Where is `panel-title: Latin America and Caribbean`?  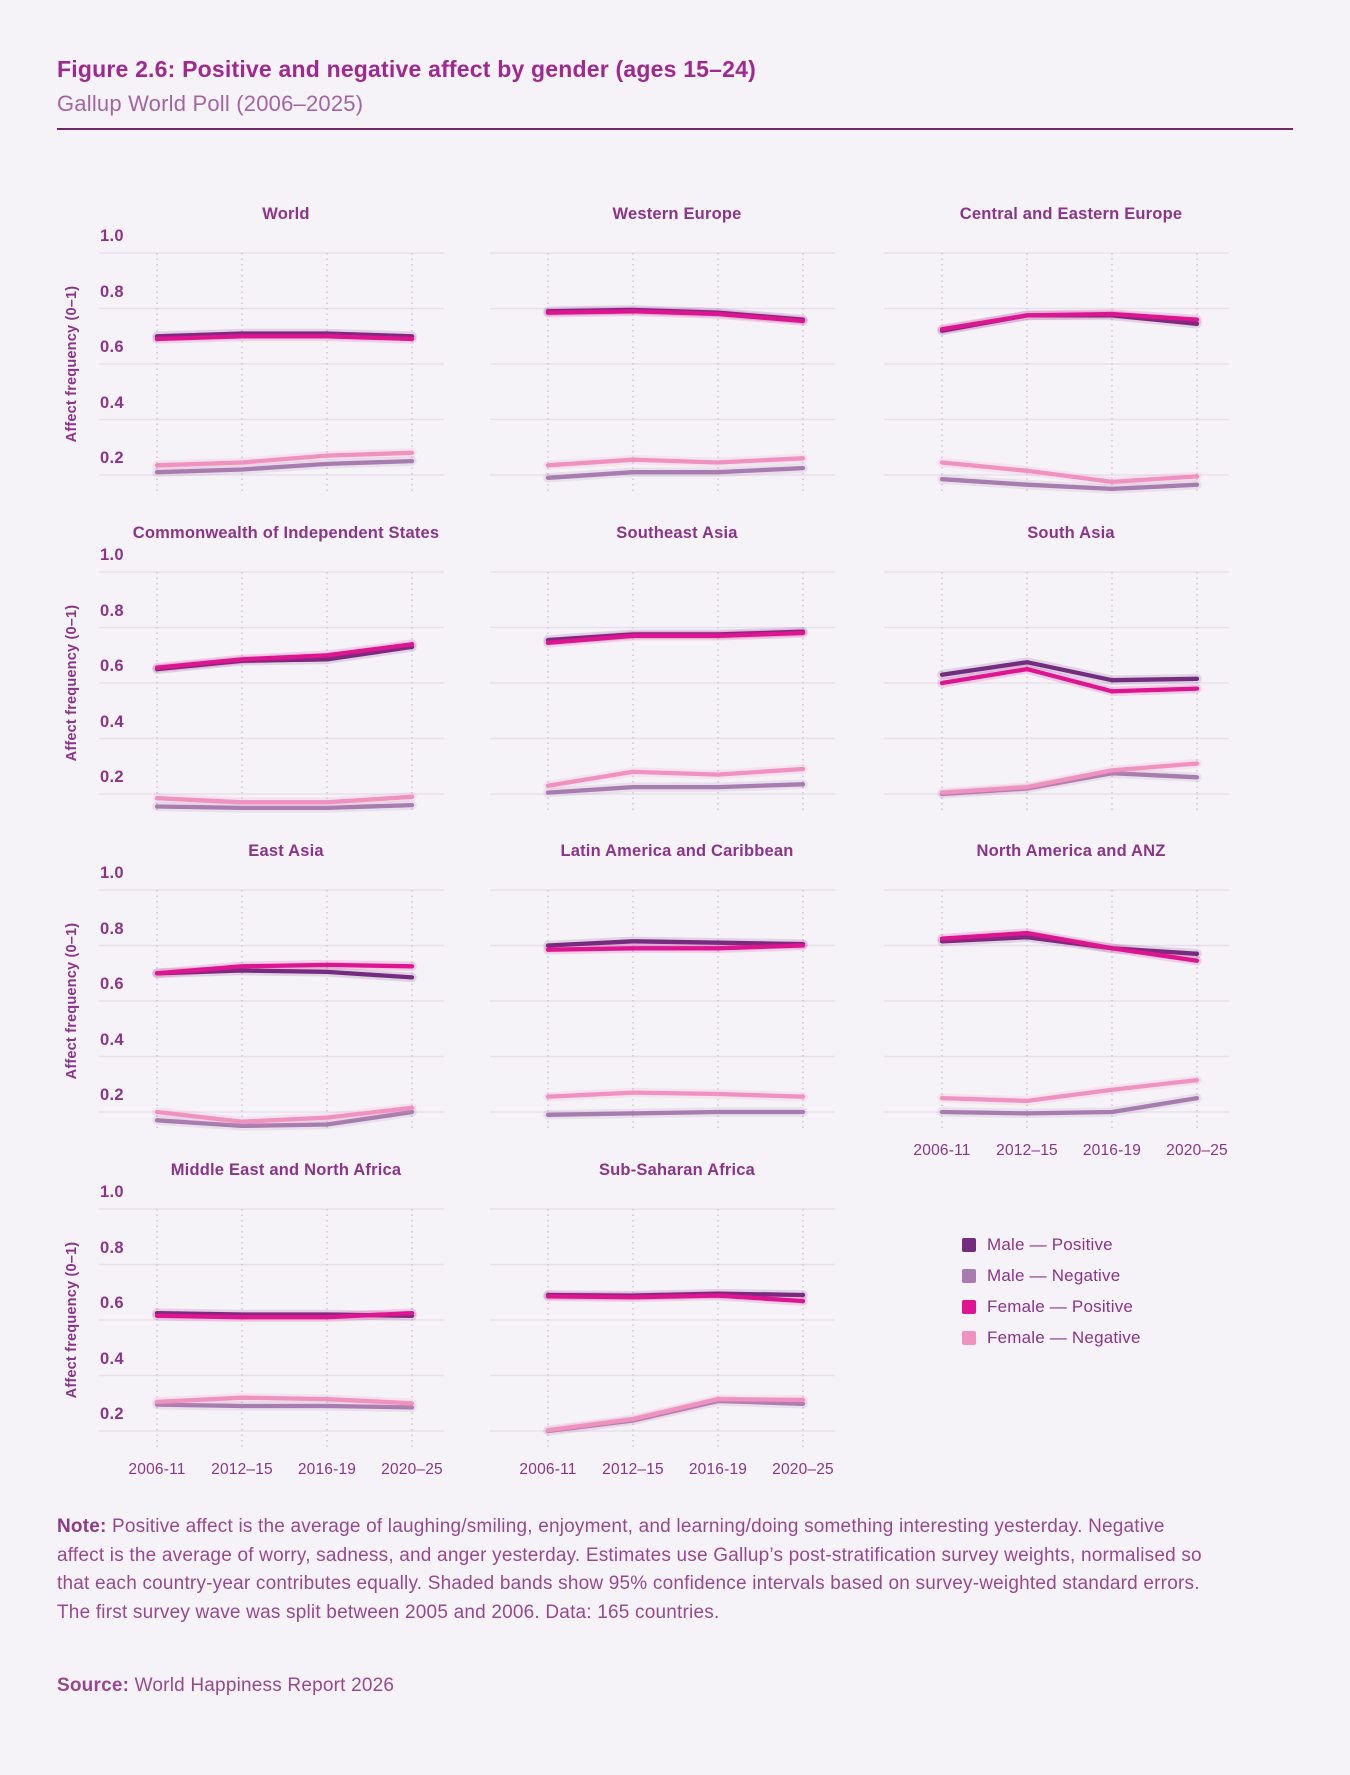 panel-title: Latin America and Caribbean is located at coordinates (677, 851).